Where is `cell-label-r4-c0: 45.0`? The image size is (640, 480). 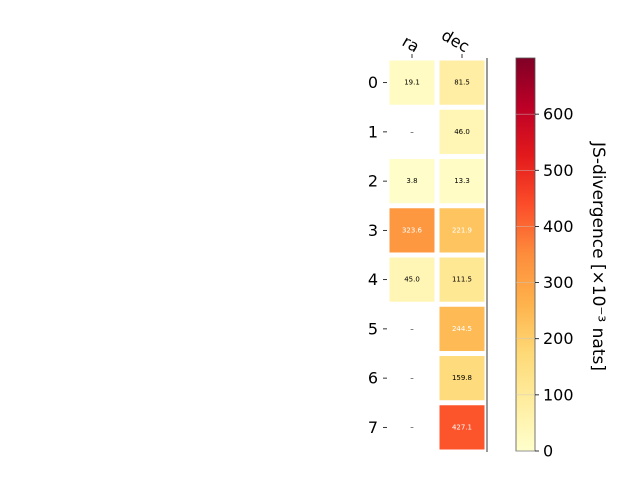
cell-label-r4-c0: 45.0 is located at coordinates (412, 280).